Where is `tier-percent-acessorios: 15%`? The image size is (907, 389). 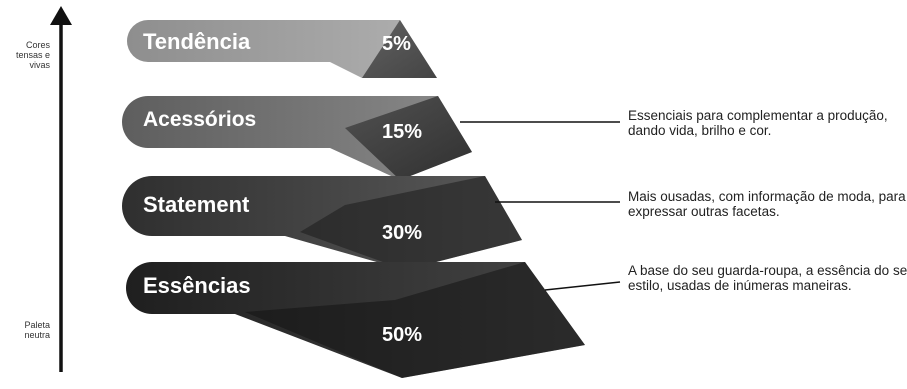 tier-percent-acessorios: 15% is located at coordinates (402, 132).